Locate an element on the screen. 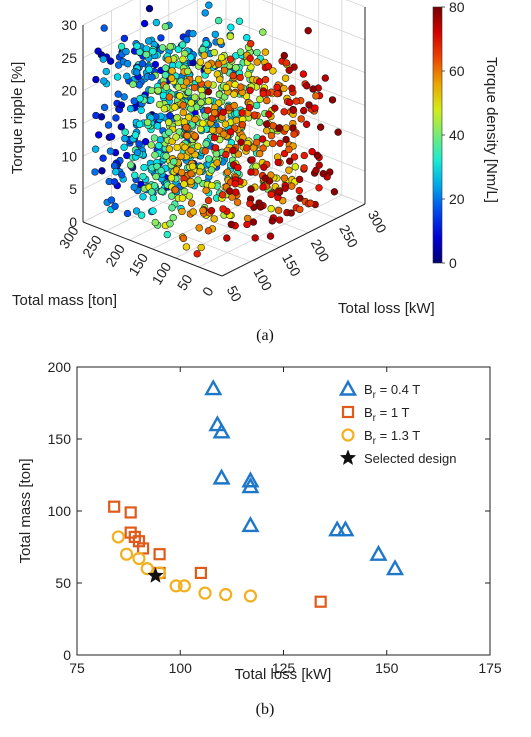  legend-circle-marker is located at coordinates (348, 435).